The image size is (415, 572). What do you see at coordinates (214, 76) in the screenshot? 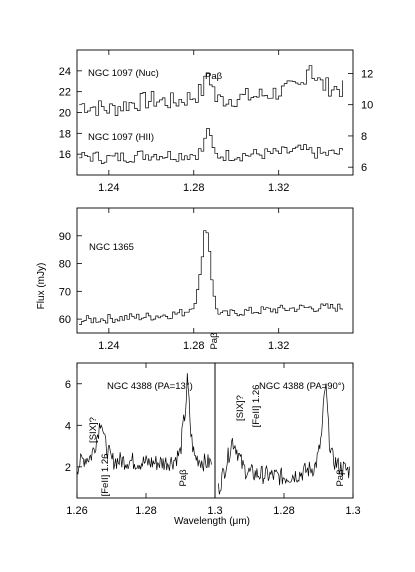
I see `annotation-pab-top: Paβ` at bounding box center [214, 76].